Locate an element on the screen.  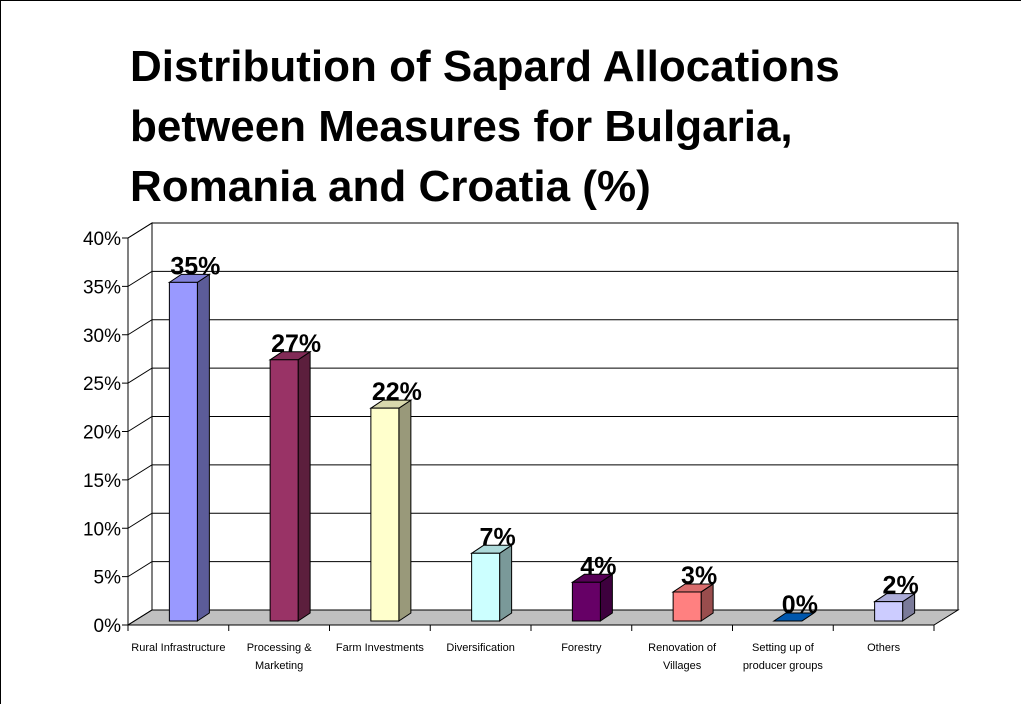
y-tick-label: 40% is located at coordinates (102, 239).